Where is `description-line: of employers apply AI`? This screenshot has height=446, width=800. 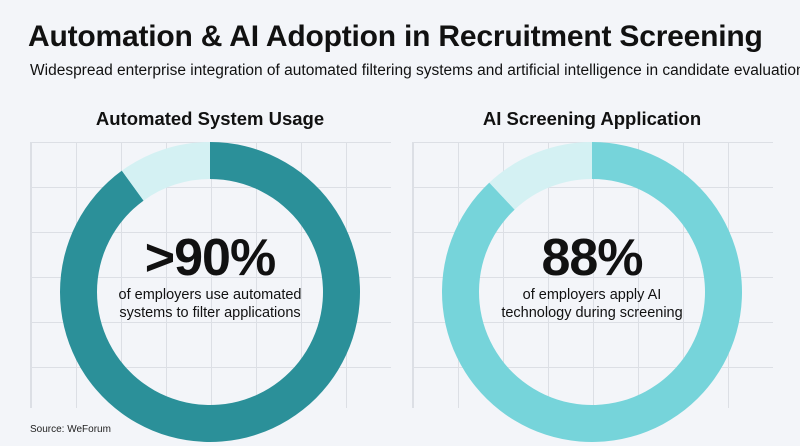
description-line: of employers apply AI is located at coordinates (592, 295).